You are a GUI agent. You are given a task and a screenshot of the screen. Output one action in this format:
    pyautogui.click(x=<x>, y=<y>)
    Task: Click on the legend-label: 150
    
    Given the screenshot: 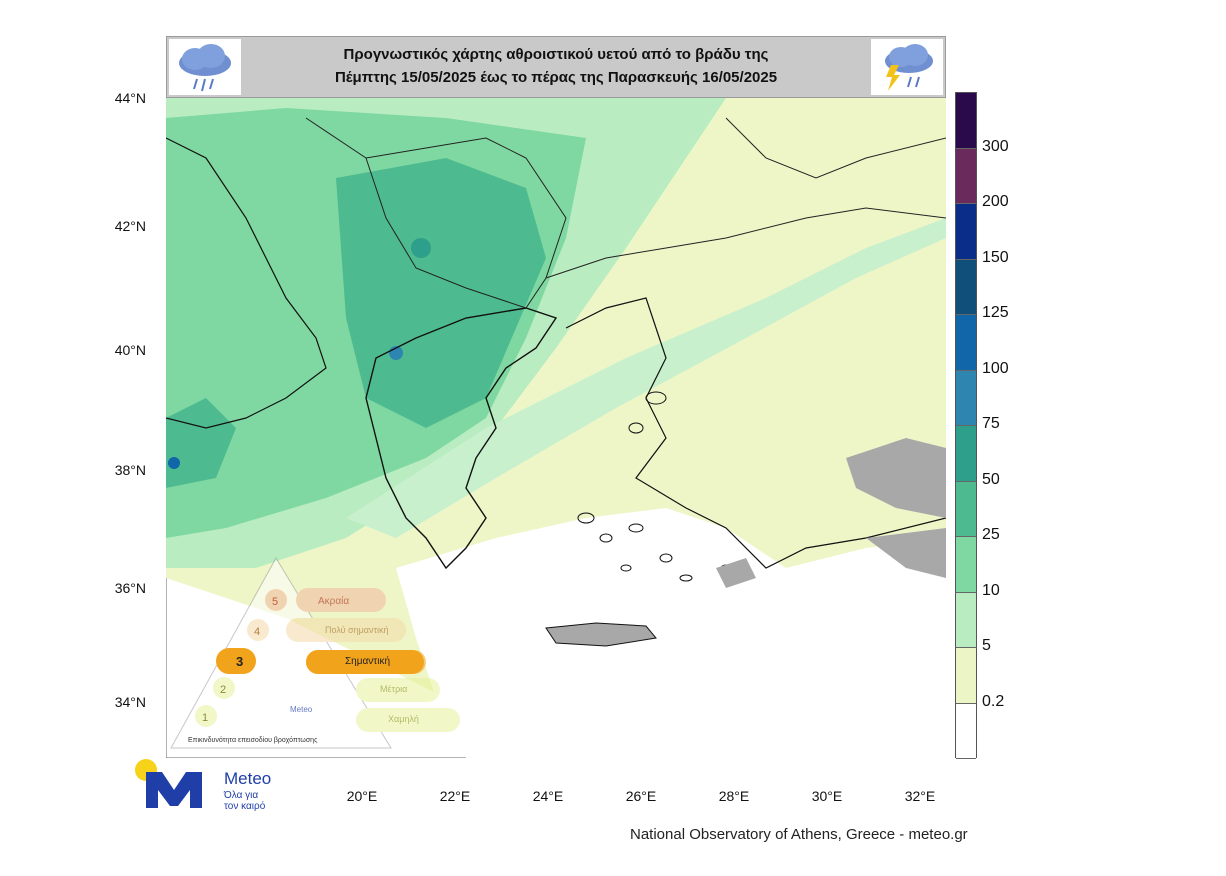 What is the action you would take?
    pyautogui.click(x=995, y=257)
    